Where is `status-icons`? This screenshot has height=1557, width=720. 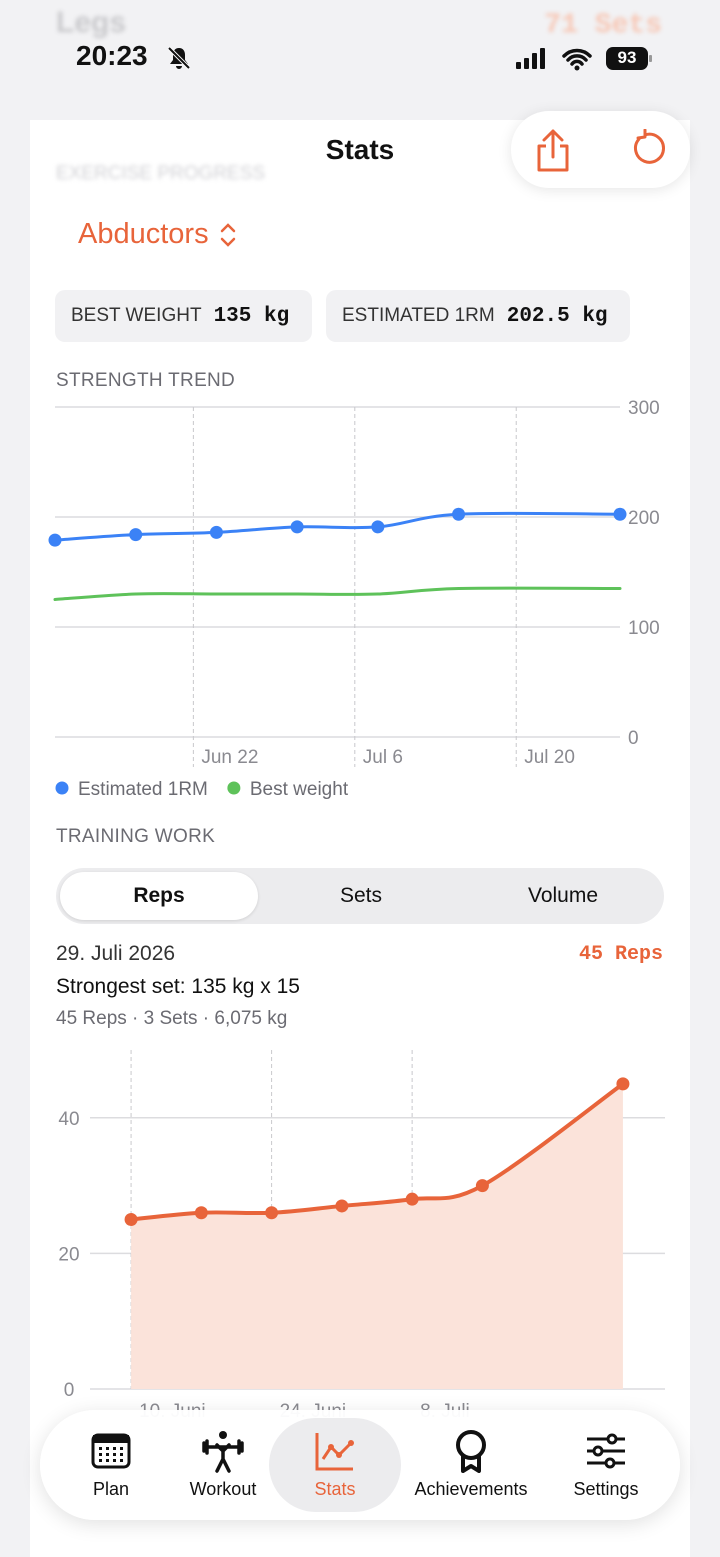 status-icons is located at coordinates (584, 59).